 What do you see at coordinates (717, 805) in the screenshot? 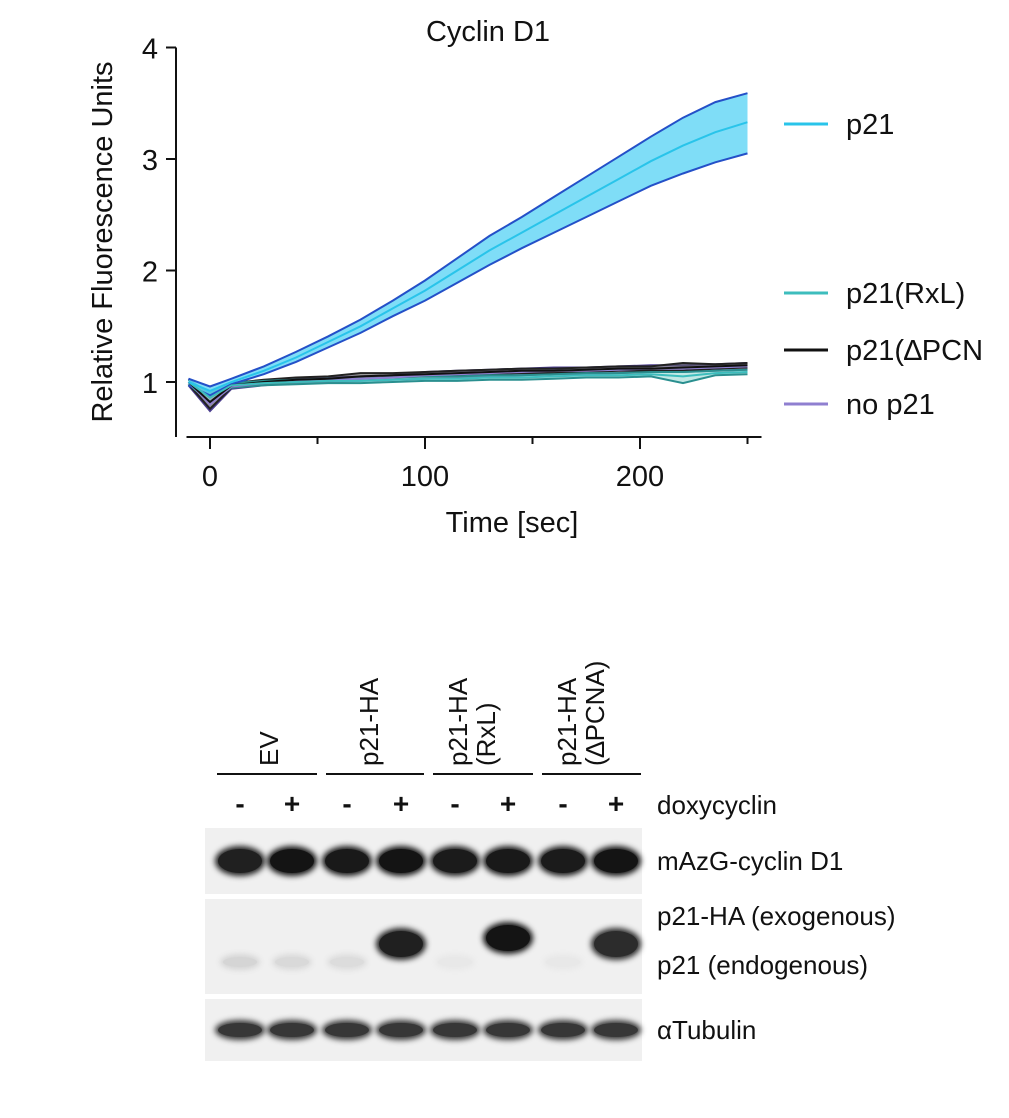
I see `treatment-label: doxycyclin` at bounding box center [717, 805].